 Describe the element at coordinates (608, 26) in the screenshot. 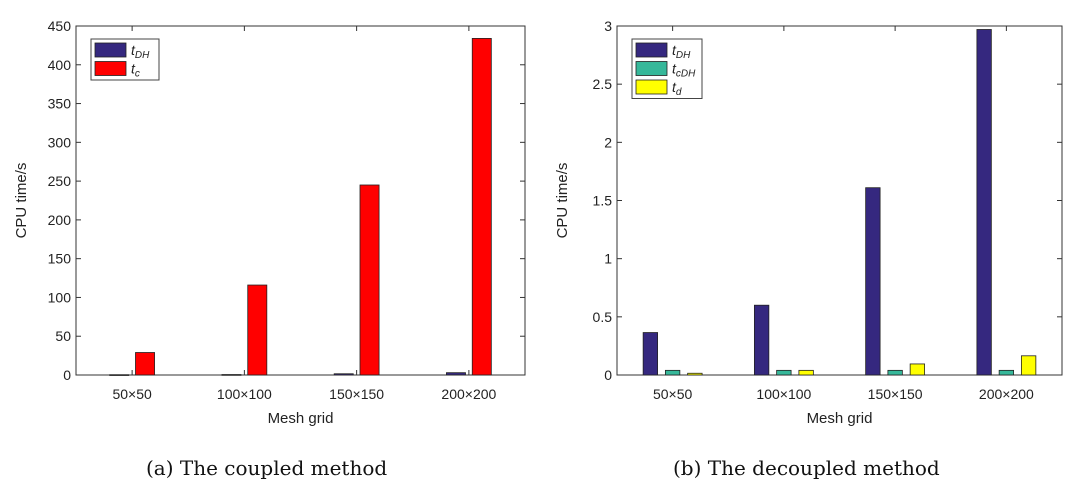

I see `y-tick-label: 3` at that location.